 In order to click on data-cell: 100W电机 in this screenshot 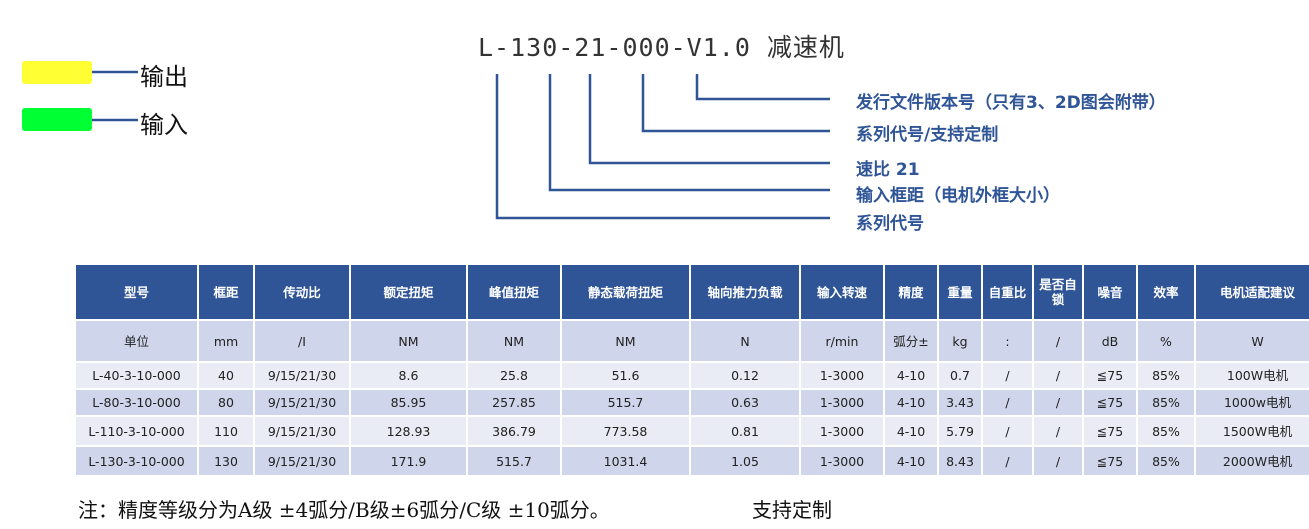, I will do `click(1252, 375)`.